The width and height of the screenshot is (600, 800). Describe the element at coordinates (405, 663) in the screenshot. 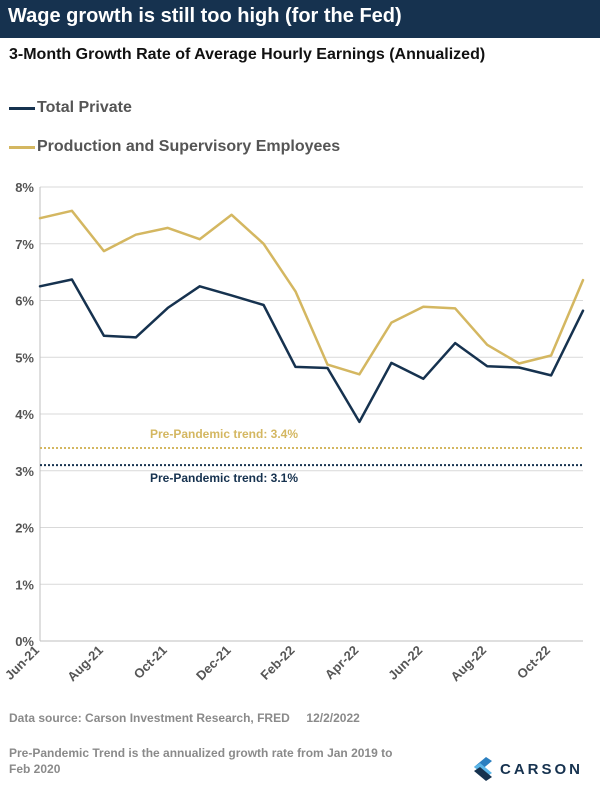

I see `x-tick-label: Jun-22` at that location.